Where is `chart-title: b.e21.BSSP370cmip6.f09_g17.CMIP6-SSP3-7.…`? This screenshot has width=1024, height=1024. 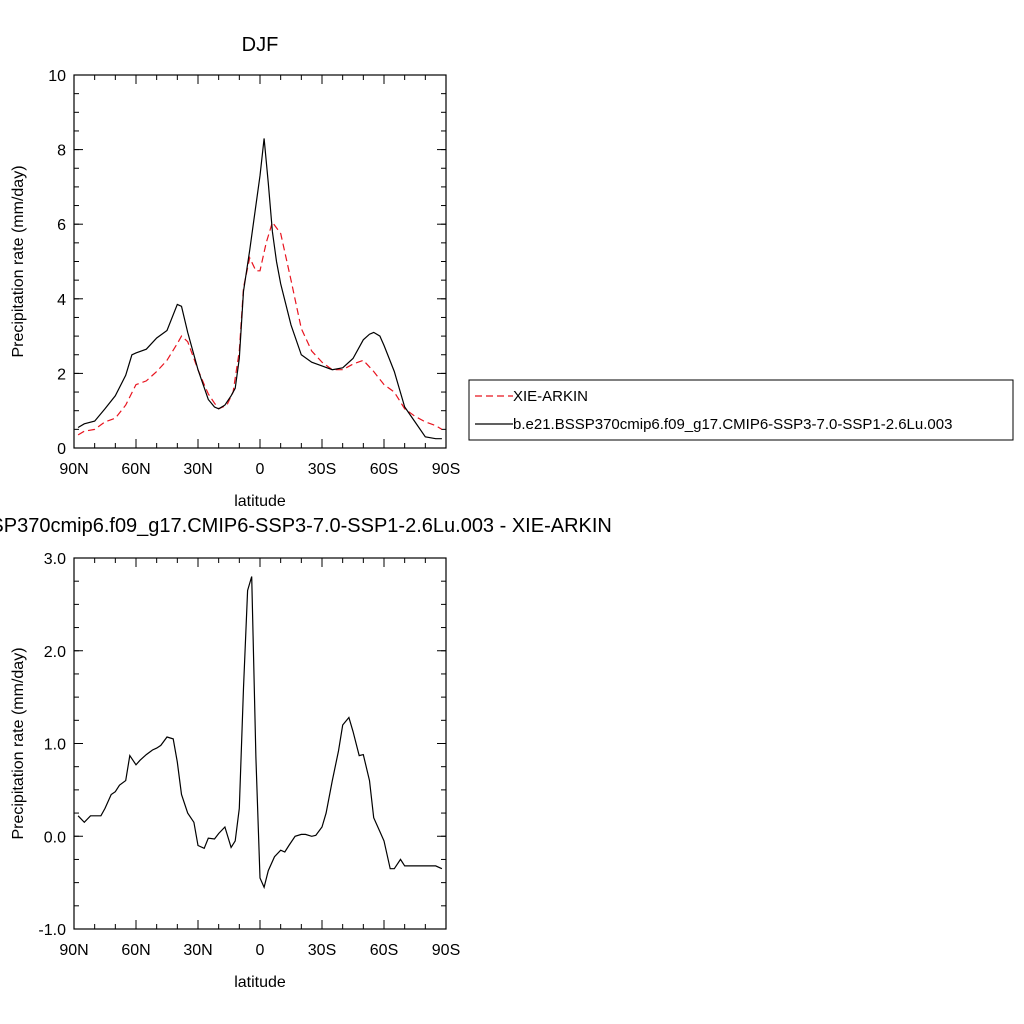 chart-title: b.e21.BSSP370cmip6.f09_g17.CMIP6-SSP3-7.… is located at coordinates (306, 526).